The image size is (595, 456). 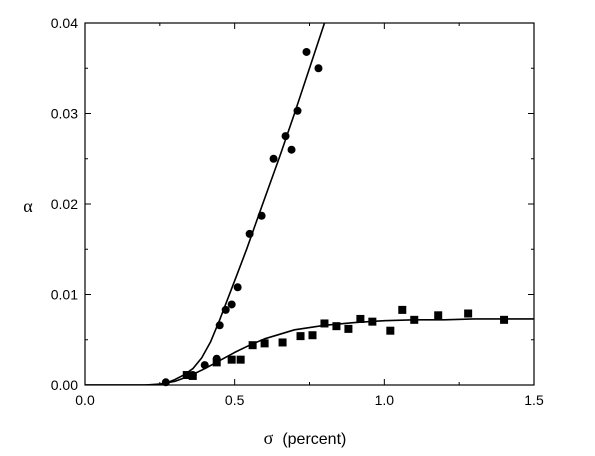 I want to click on fit-curve-square, so click(x=309, y=351).